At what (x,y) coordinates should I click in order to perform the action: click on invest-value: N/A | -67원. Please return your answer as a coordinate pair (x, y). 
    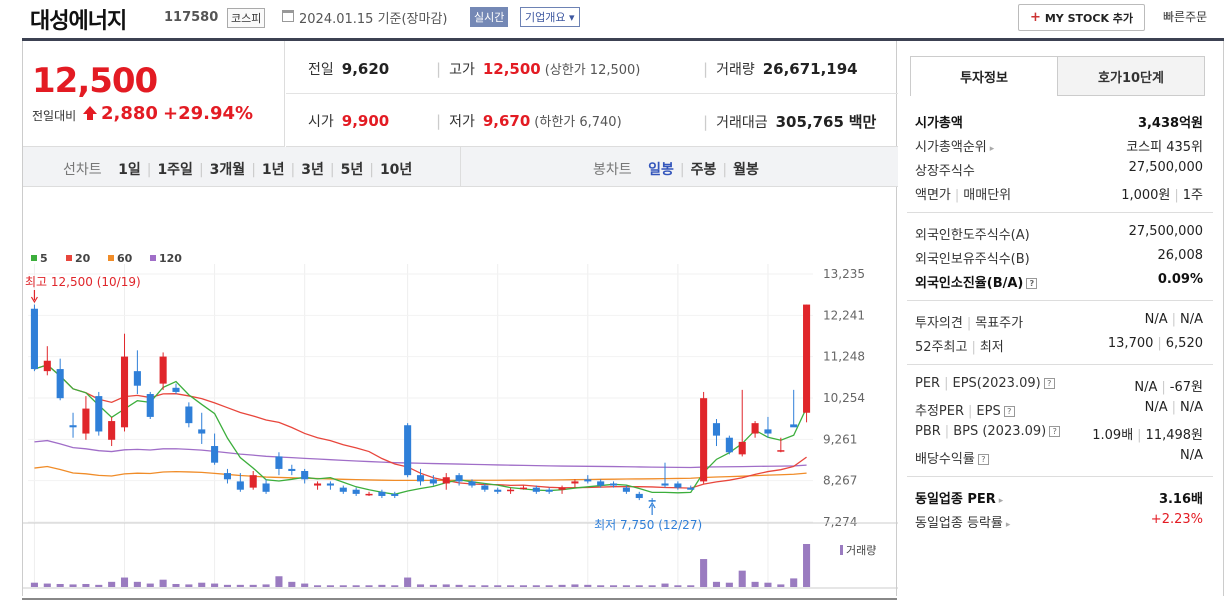
    Looking at the image, I should click on (1168, 387).